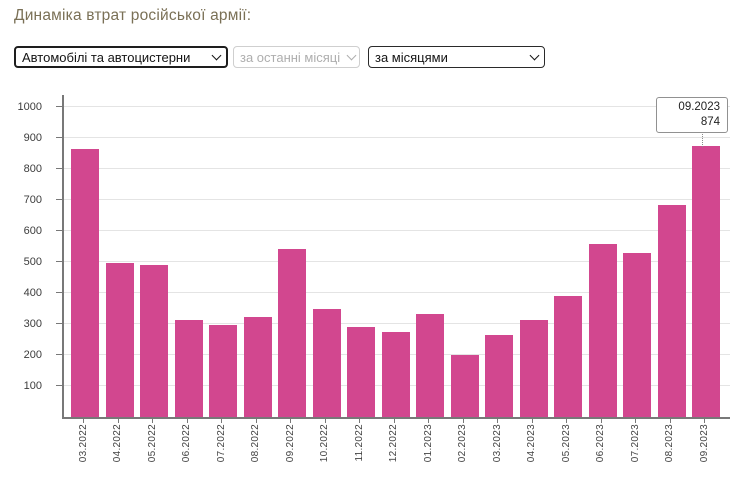  Describe the element at coordinates (117, 443) in the screenshot. I see `x-tick-label: 04.2022` at that location.